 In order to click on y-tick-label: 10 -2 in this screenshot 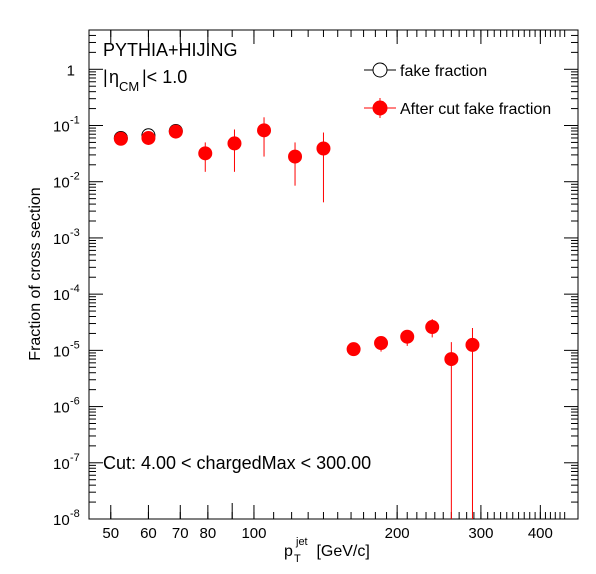, I will do `click(66, 181)`.